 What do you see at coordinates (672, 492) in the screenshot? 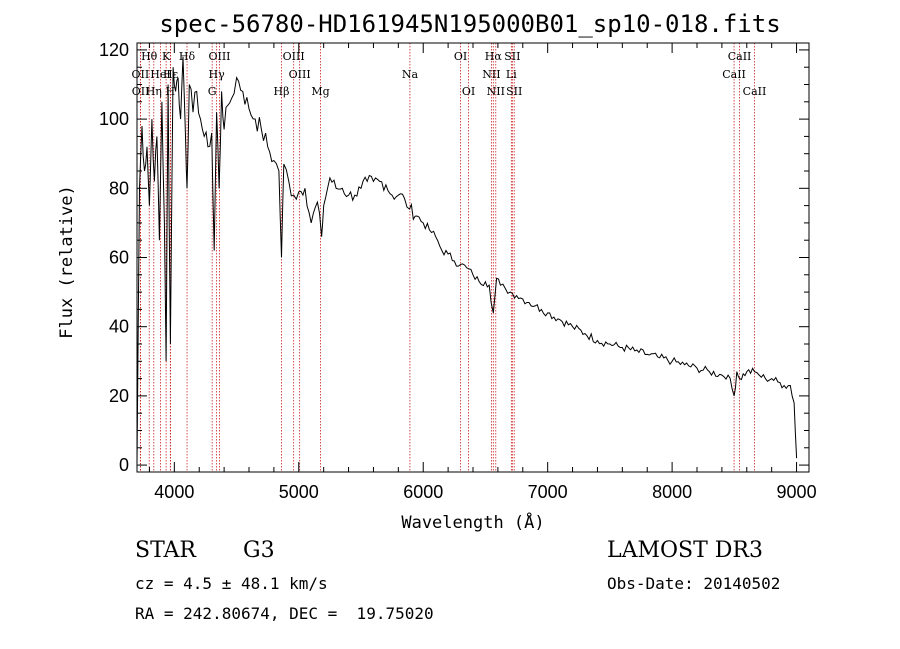
I see `x-tick-label-8000: 8000` at bounding box center [672, 492].